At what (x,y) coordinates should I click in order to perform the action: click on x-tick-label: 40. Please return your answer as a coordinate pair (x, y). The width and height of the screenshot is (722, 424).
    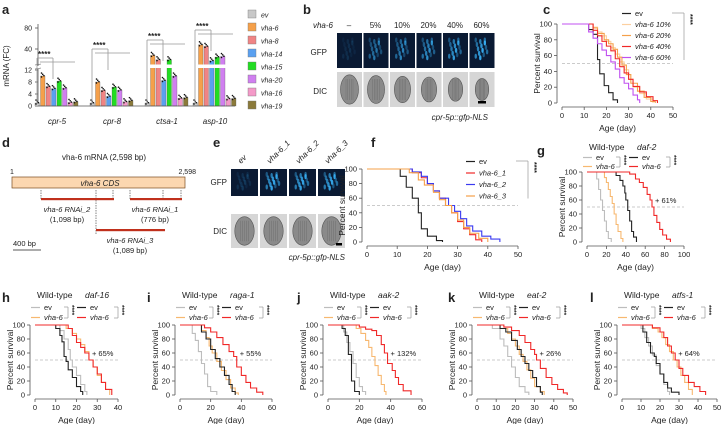
    Looking at the image, I should click on (390, 407).